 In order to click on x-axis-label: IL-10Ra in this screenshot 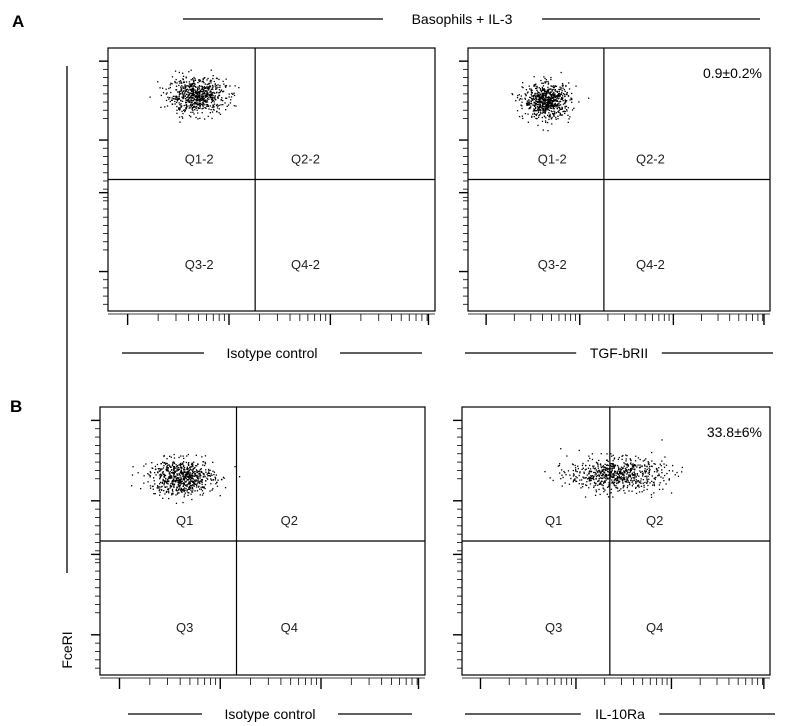, I will do `click(620, 714)`.